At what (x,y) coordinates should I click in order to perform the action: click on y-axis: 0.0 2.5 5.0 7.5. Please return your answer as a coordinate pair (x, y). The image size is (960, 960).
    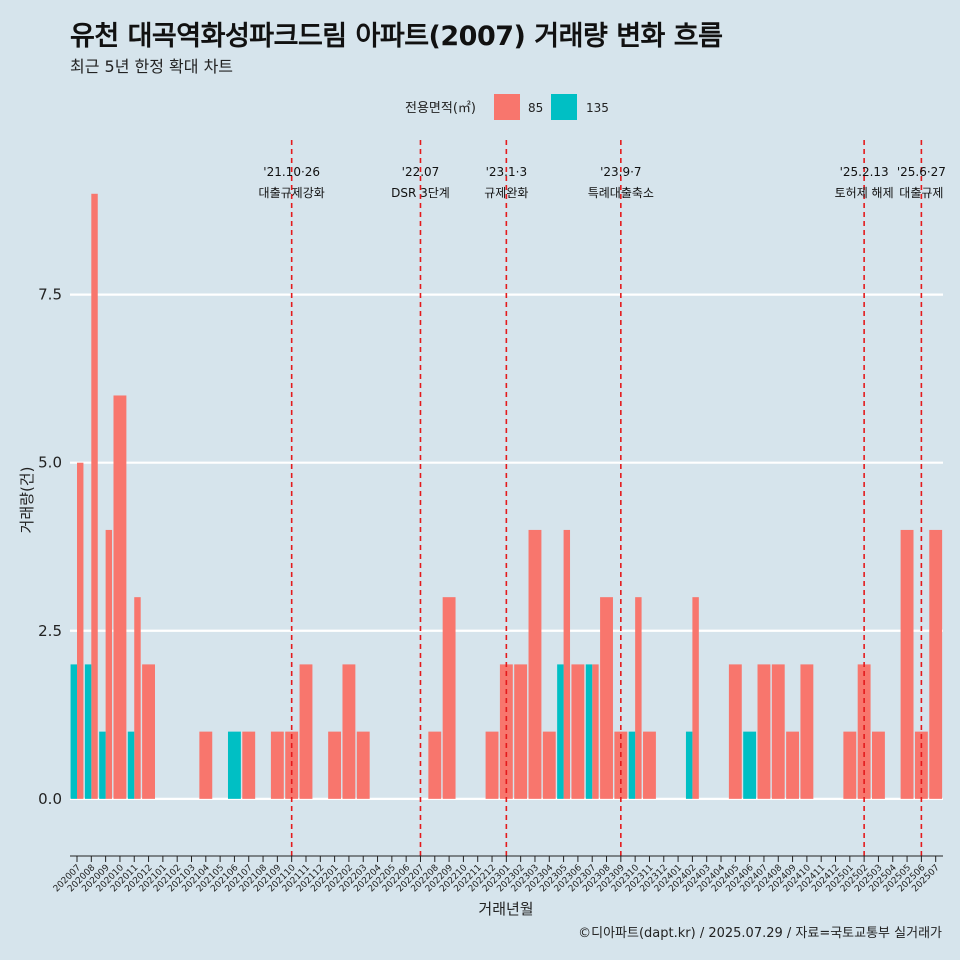
    Looking at the image, I should click on (50, 547).